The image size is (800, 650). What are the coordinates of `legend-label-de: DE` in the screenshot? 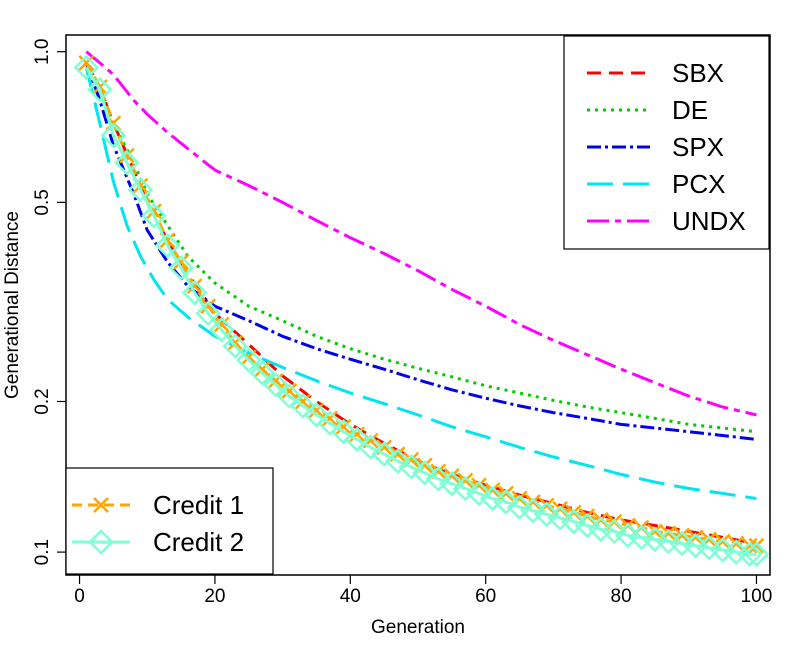 It's located at (690, 110).